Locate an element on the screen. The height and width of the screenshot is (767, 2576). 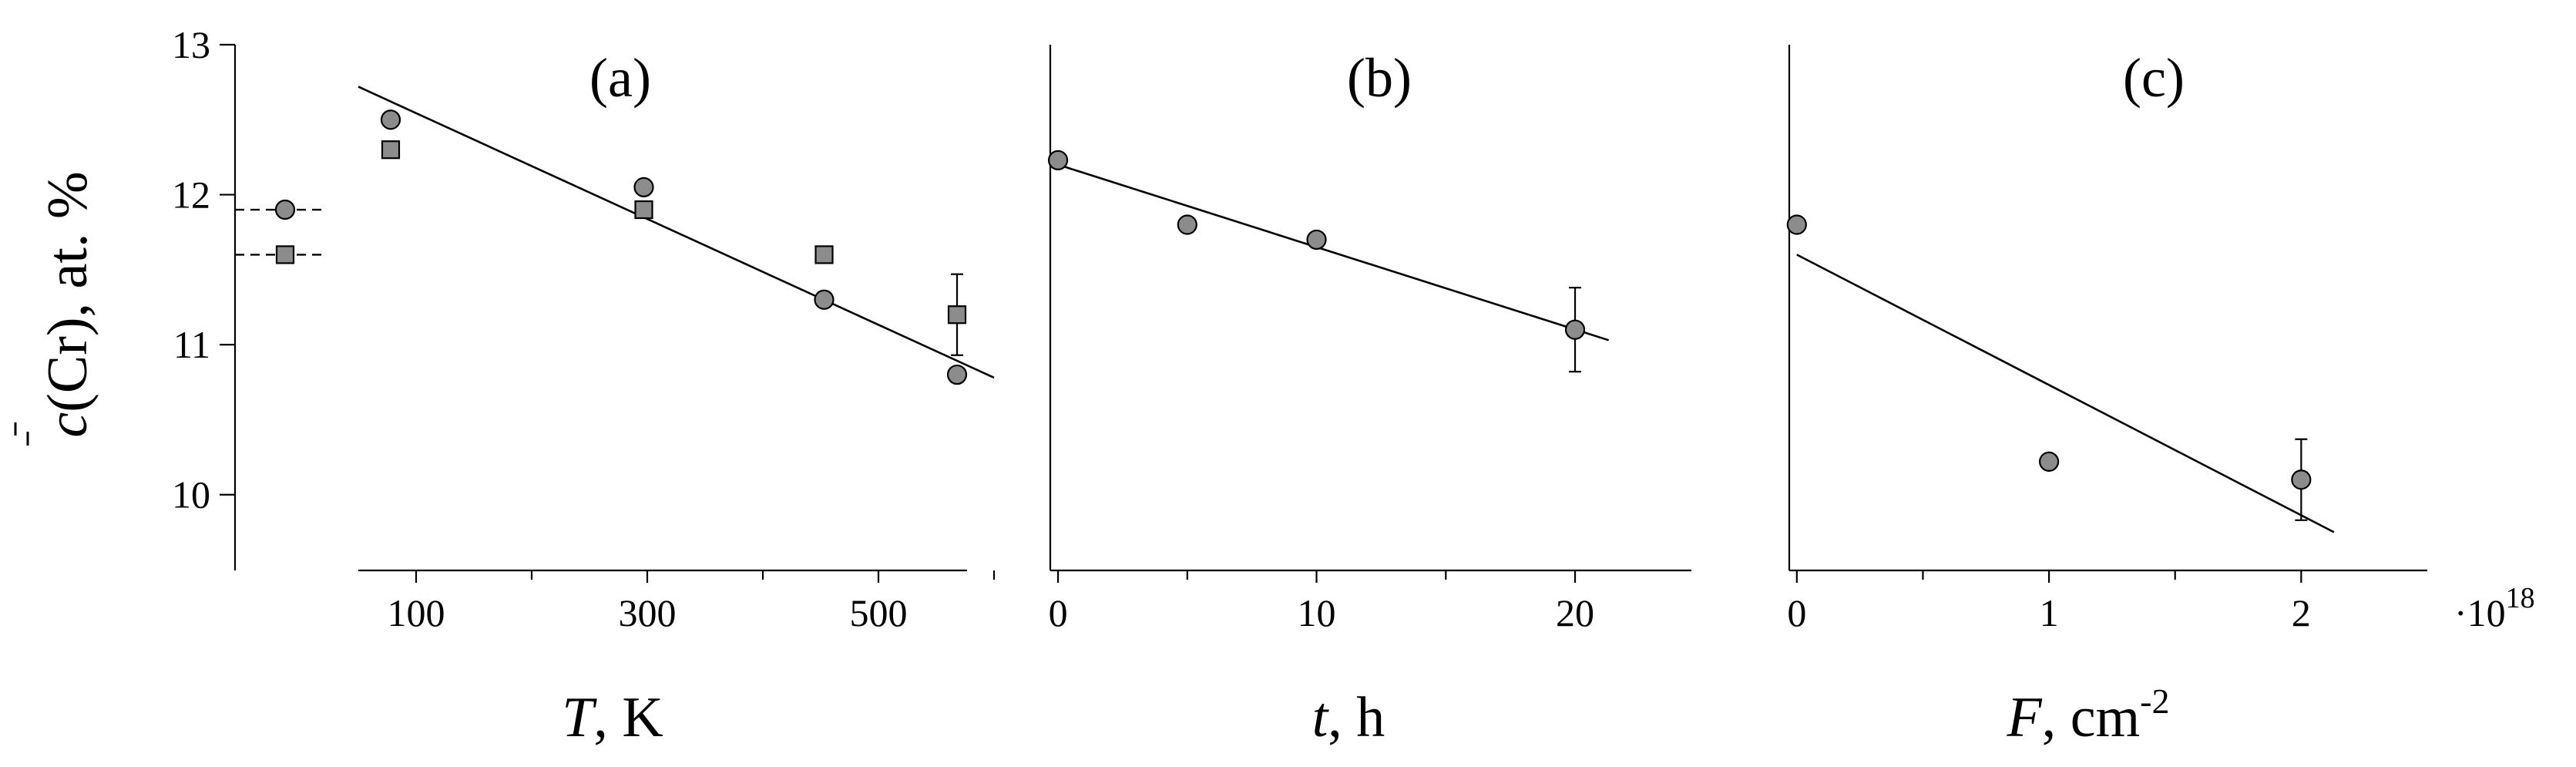
y-tick-label: 13 is located at coordinates (191, 44).